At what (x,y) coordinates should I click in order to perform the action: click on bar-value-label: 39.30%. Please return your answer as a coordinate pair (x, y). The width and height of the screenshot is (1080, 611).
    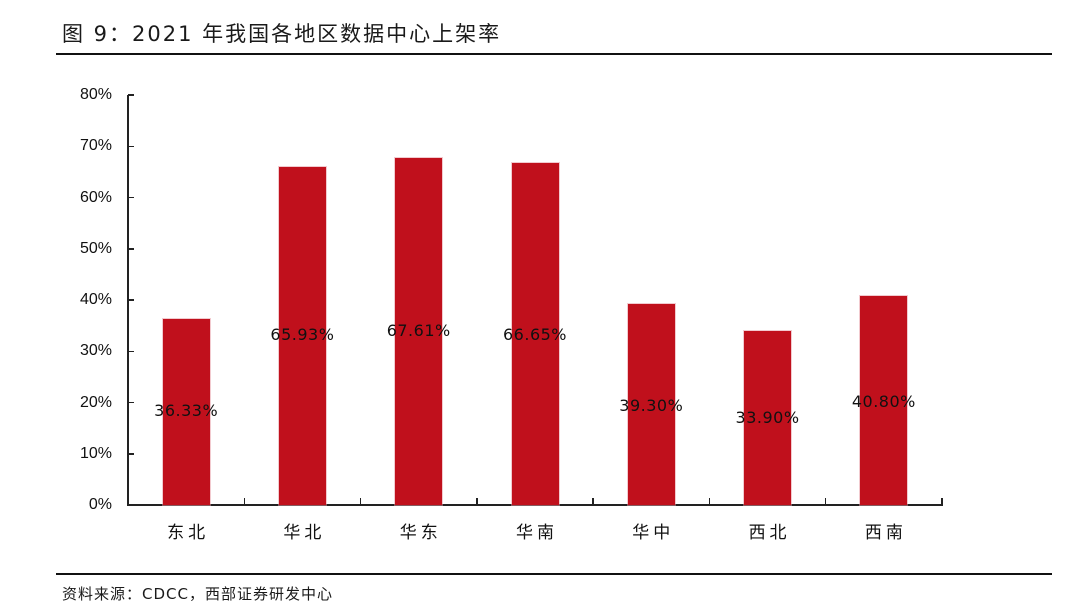
    Looking at the image, I should click on (651, 405).